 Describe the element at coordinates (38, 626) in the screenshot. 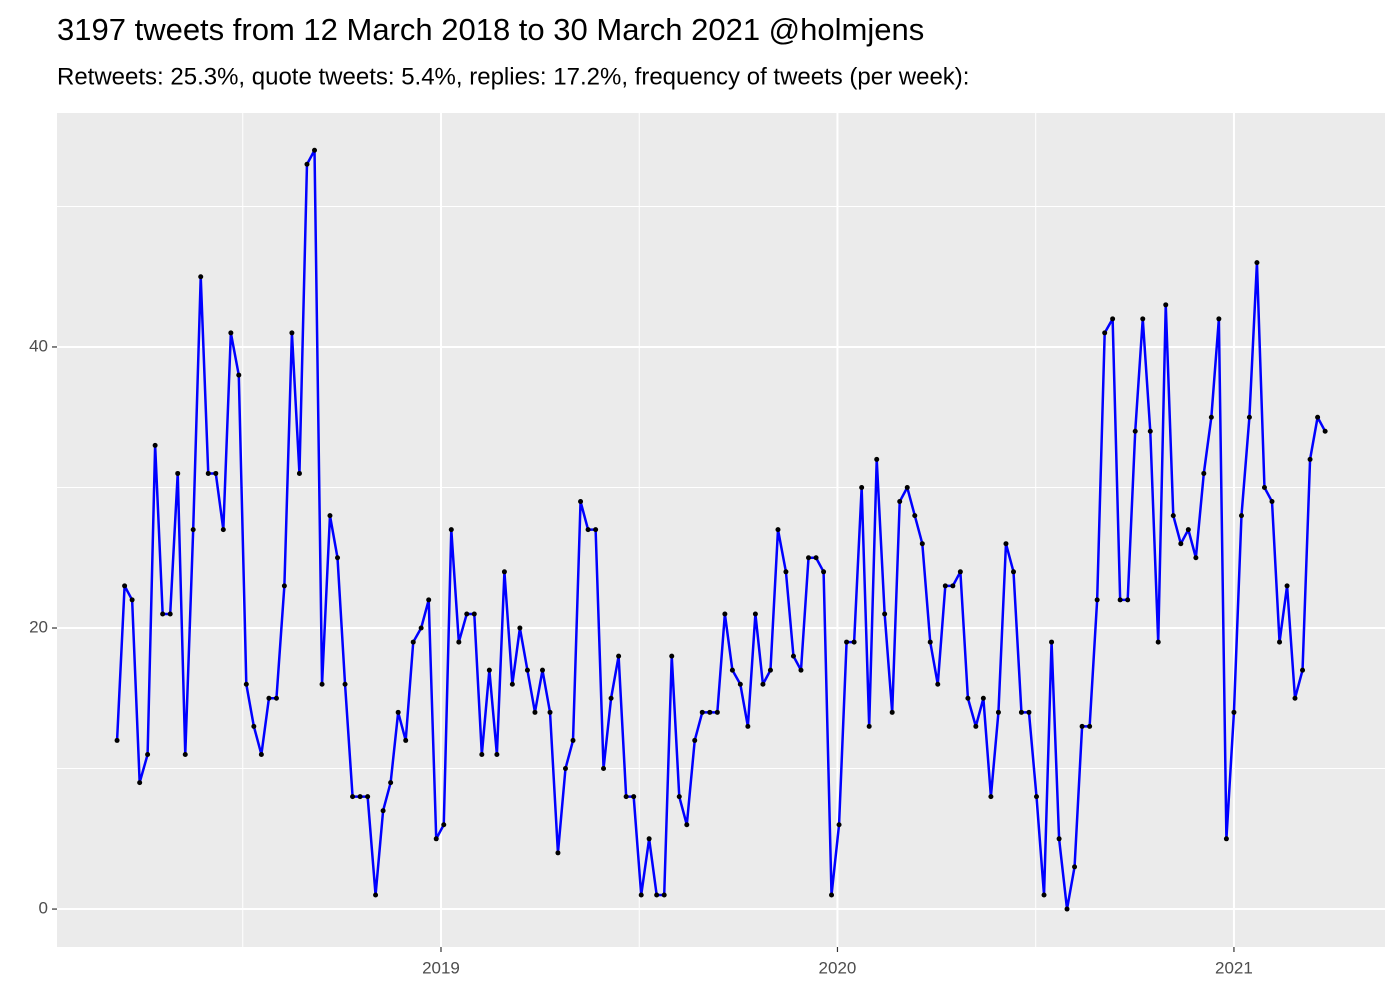

I see `y-tick-label: 20` at that location.